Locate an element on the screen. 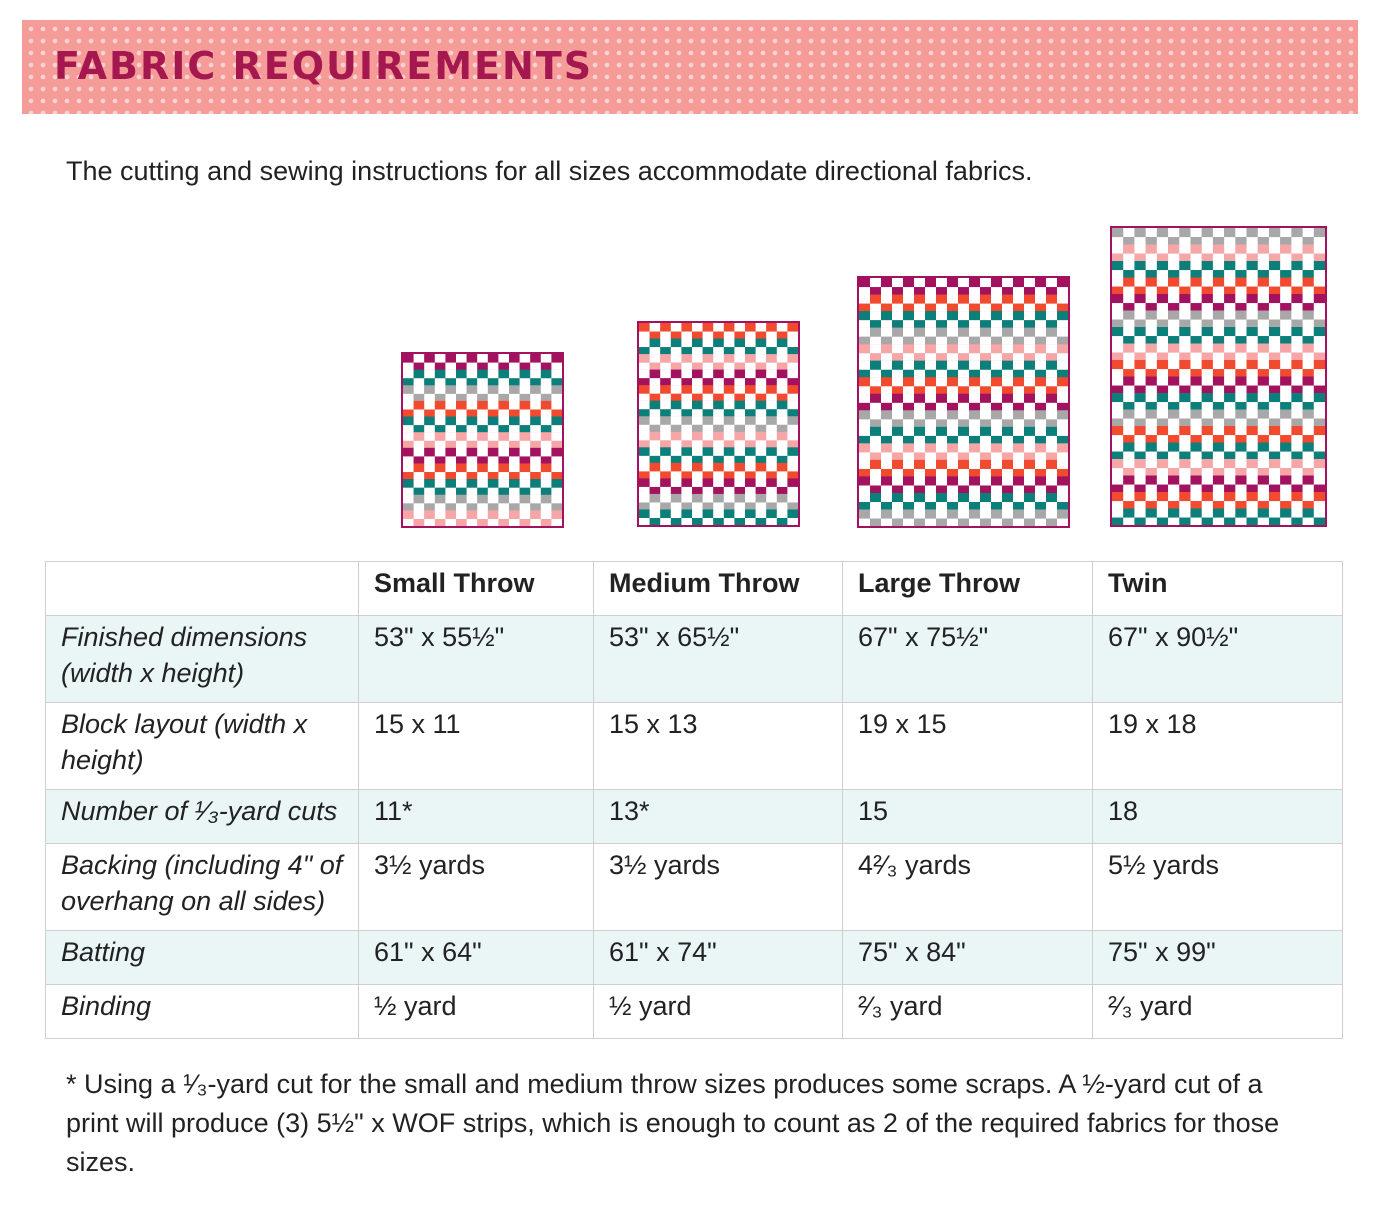 The height and width of the screenshot is (1209, 1377). row-label: Binding is located at coordinates (202, 1011).